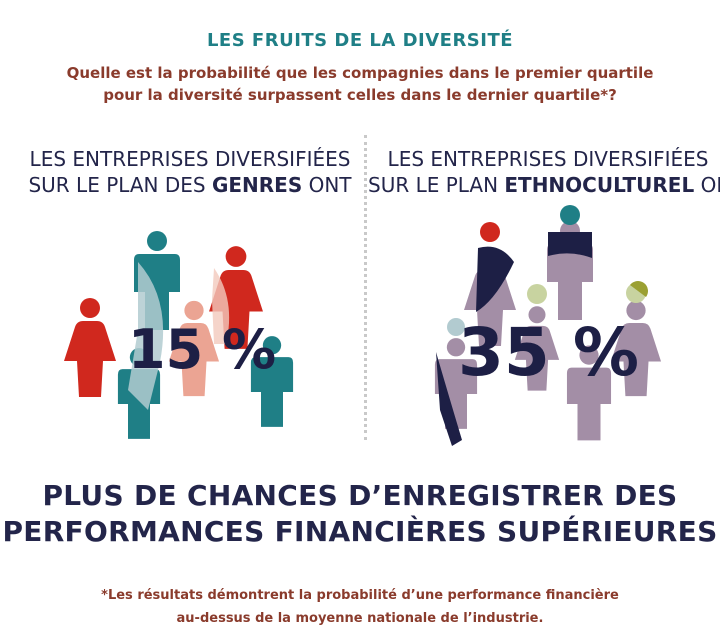 Image resolution: width=720 pixels, height=643 pixels. Describe the element at coordinates (490, 232) in the screenshot. I see `red-head` at that location.